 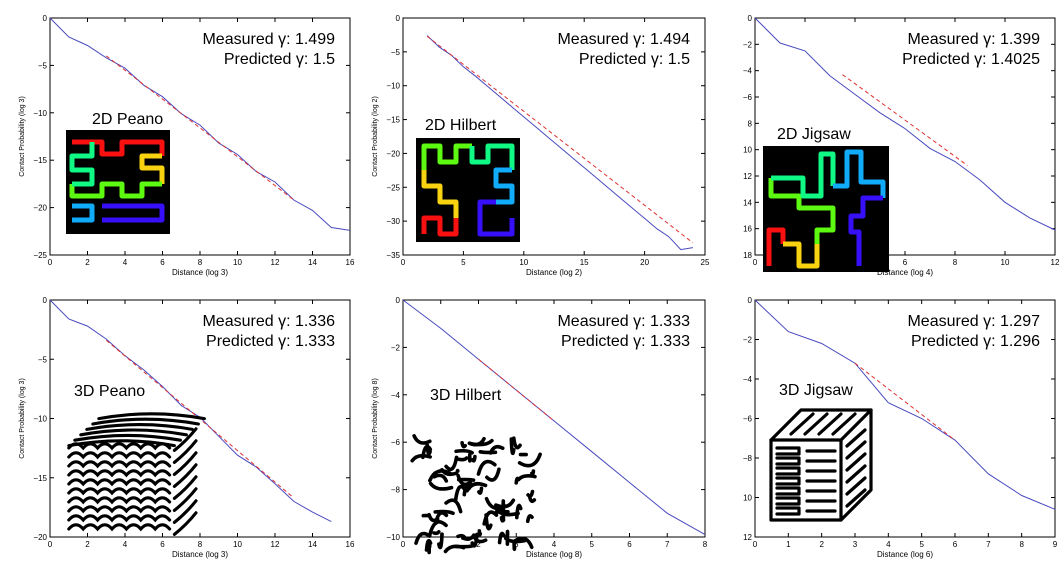 I want to click on x-axis-label: Distance (log 3), so click(x=200, y=272).